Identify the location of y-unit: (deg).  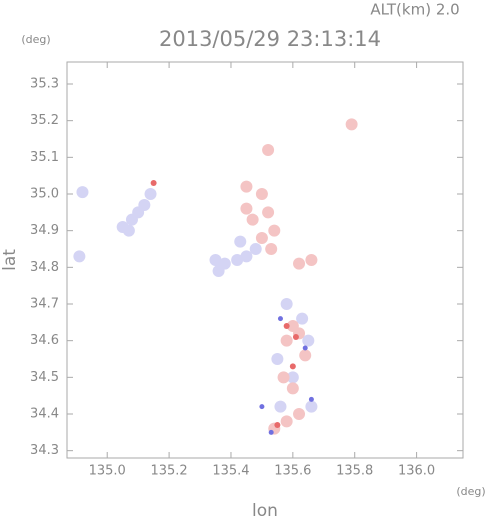
(35, 39).